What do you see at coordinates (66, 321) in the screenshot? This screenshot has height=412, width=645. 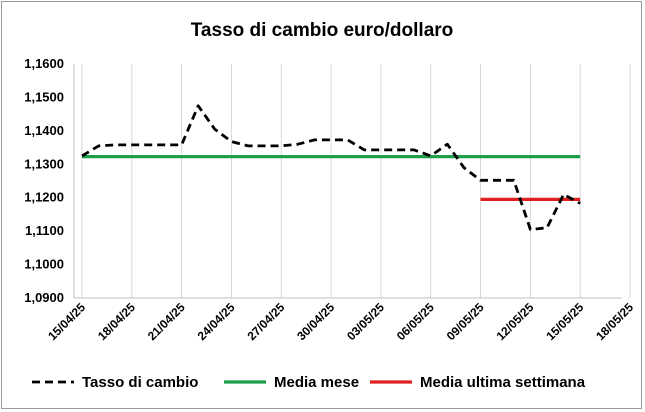 I see `x-tick-label: 15/04/25` at bounding box center [66, 321].